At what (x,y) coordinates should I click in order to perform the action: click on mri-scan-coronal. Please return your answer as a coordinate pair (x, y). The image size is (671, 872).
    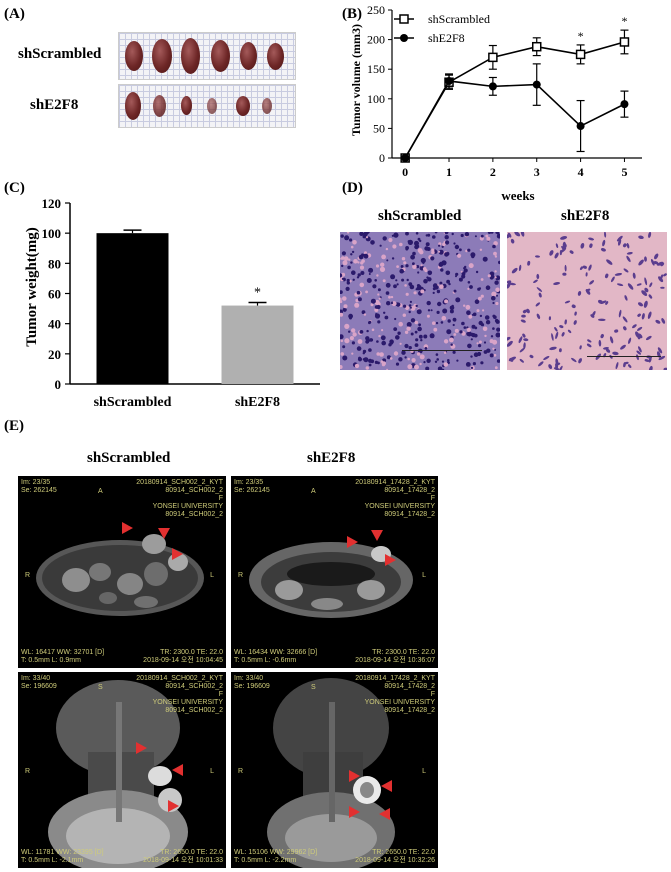
    Looking at the image, I should click on (331, 773).